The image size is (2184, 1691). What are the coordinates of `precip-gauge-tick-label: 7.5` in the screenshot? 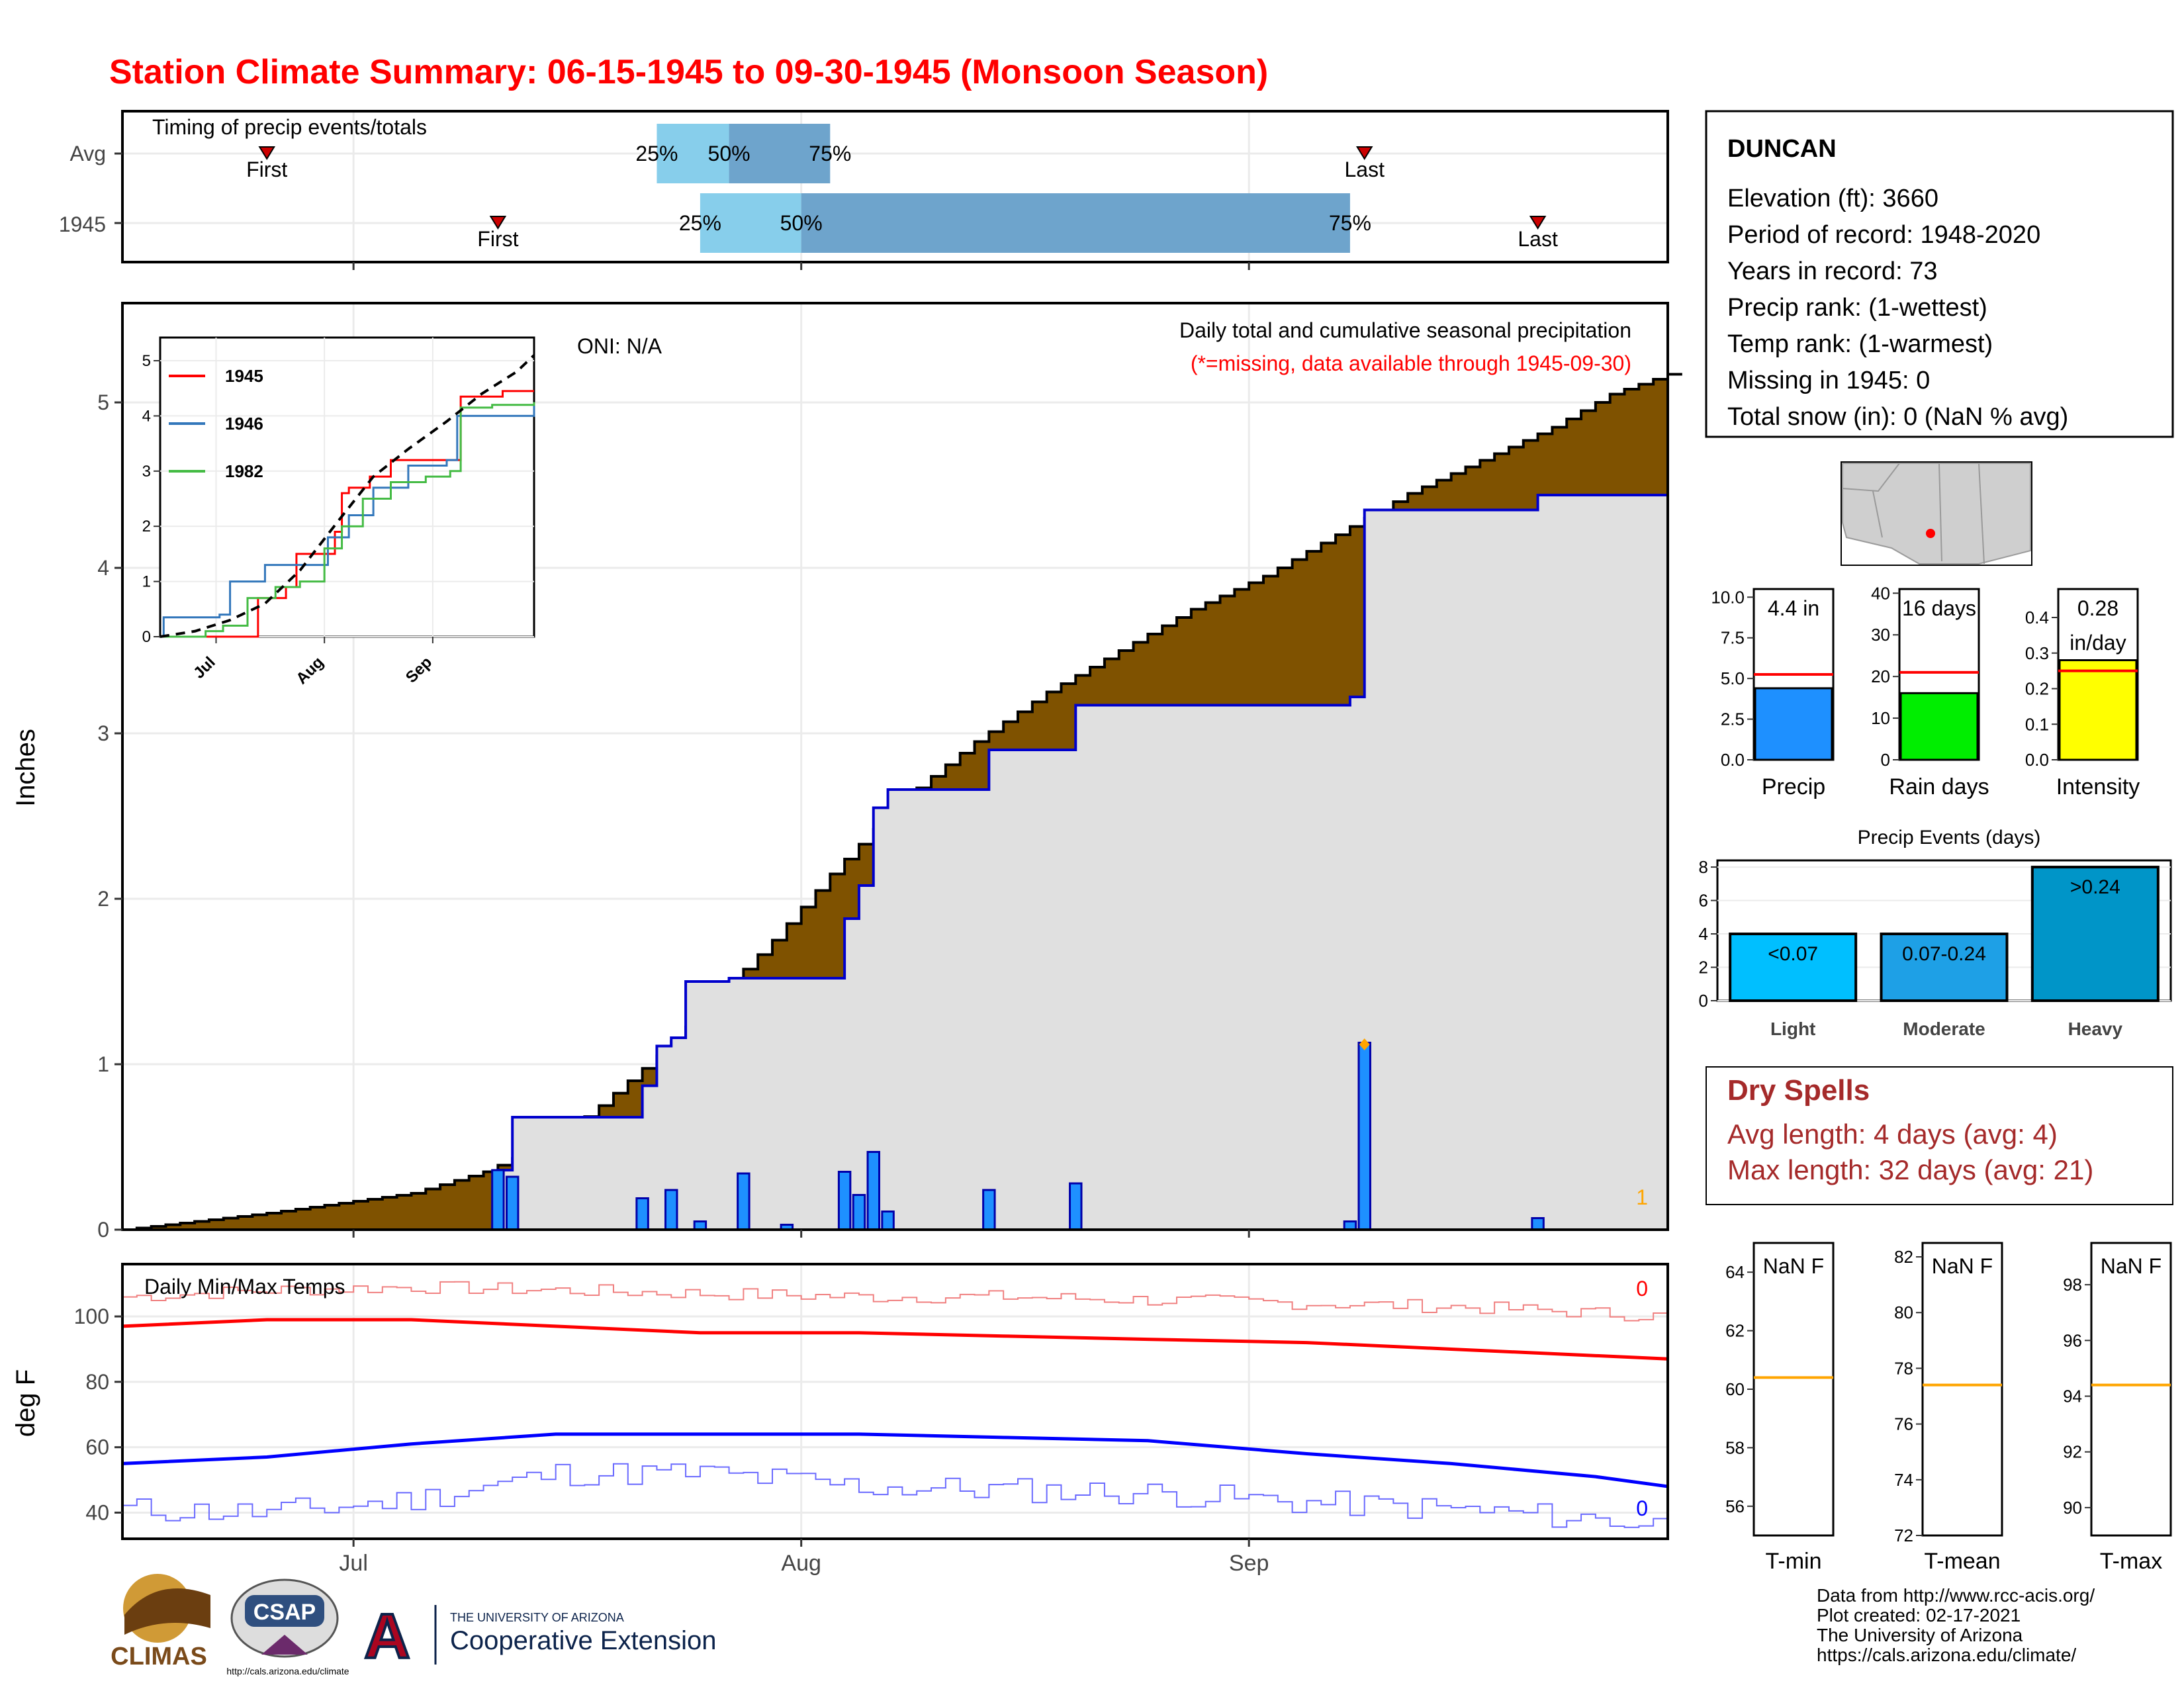 It's located at (1733, 638).